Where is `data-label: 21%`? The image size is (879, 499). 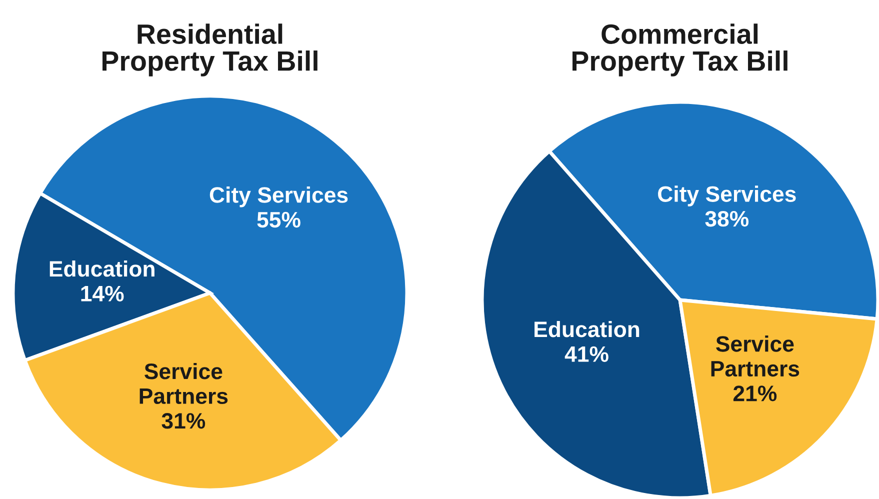 data-label: 21% is located at coordinates (755, 394).